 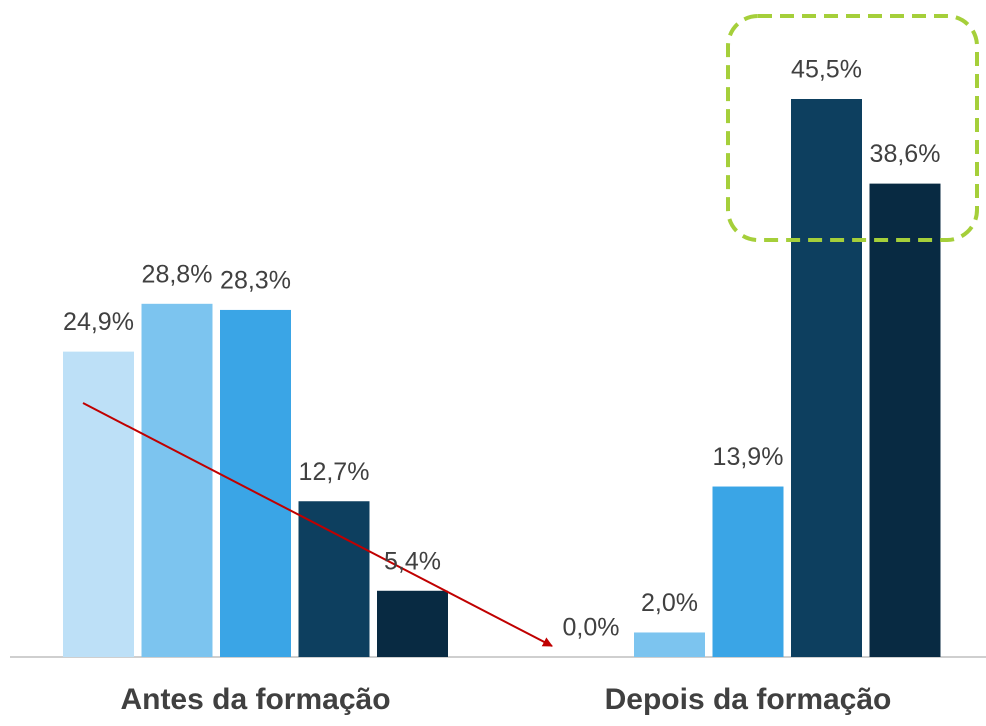 I want to click on value-label: 28,3%, so click(x=255, y=281).